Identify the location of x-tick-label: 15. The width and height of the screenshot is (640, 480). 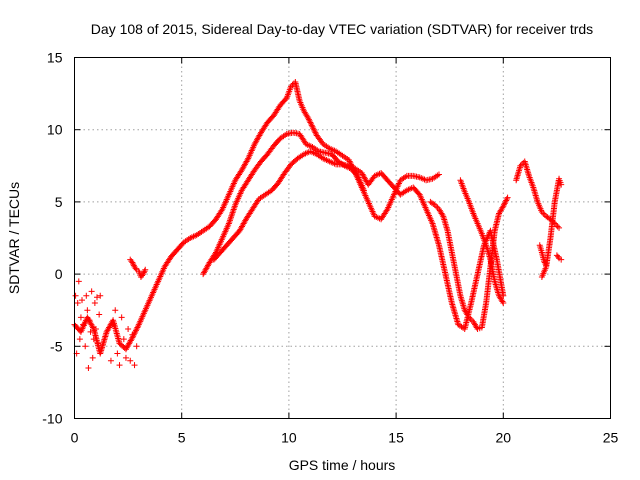
(396, 438).